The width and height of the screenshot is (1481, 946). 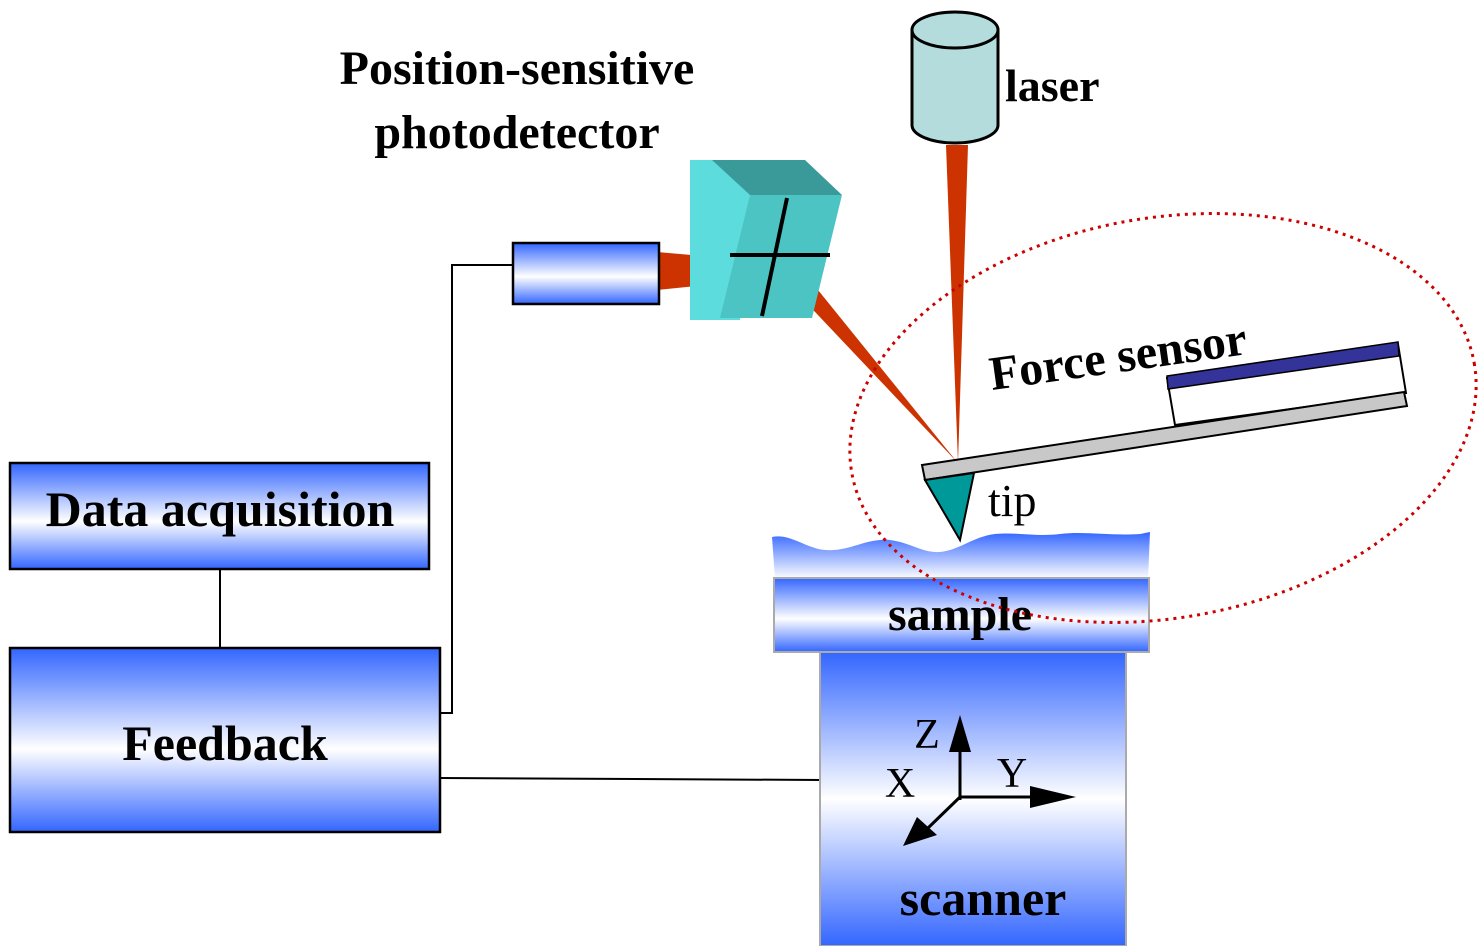 I want to click on sample-surface, so click(x=961, y=555).